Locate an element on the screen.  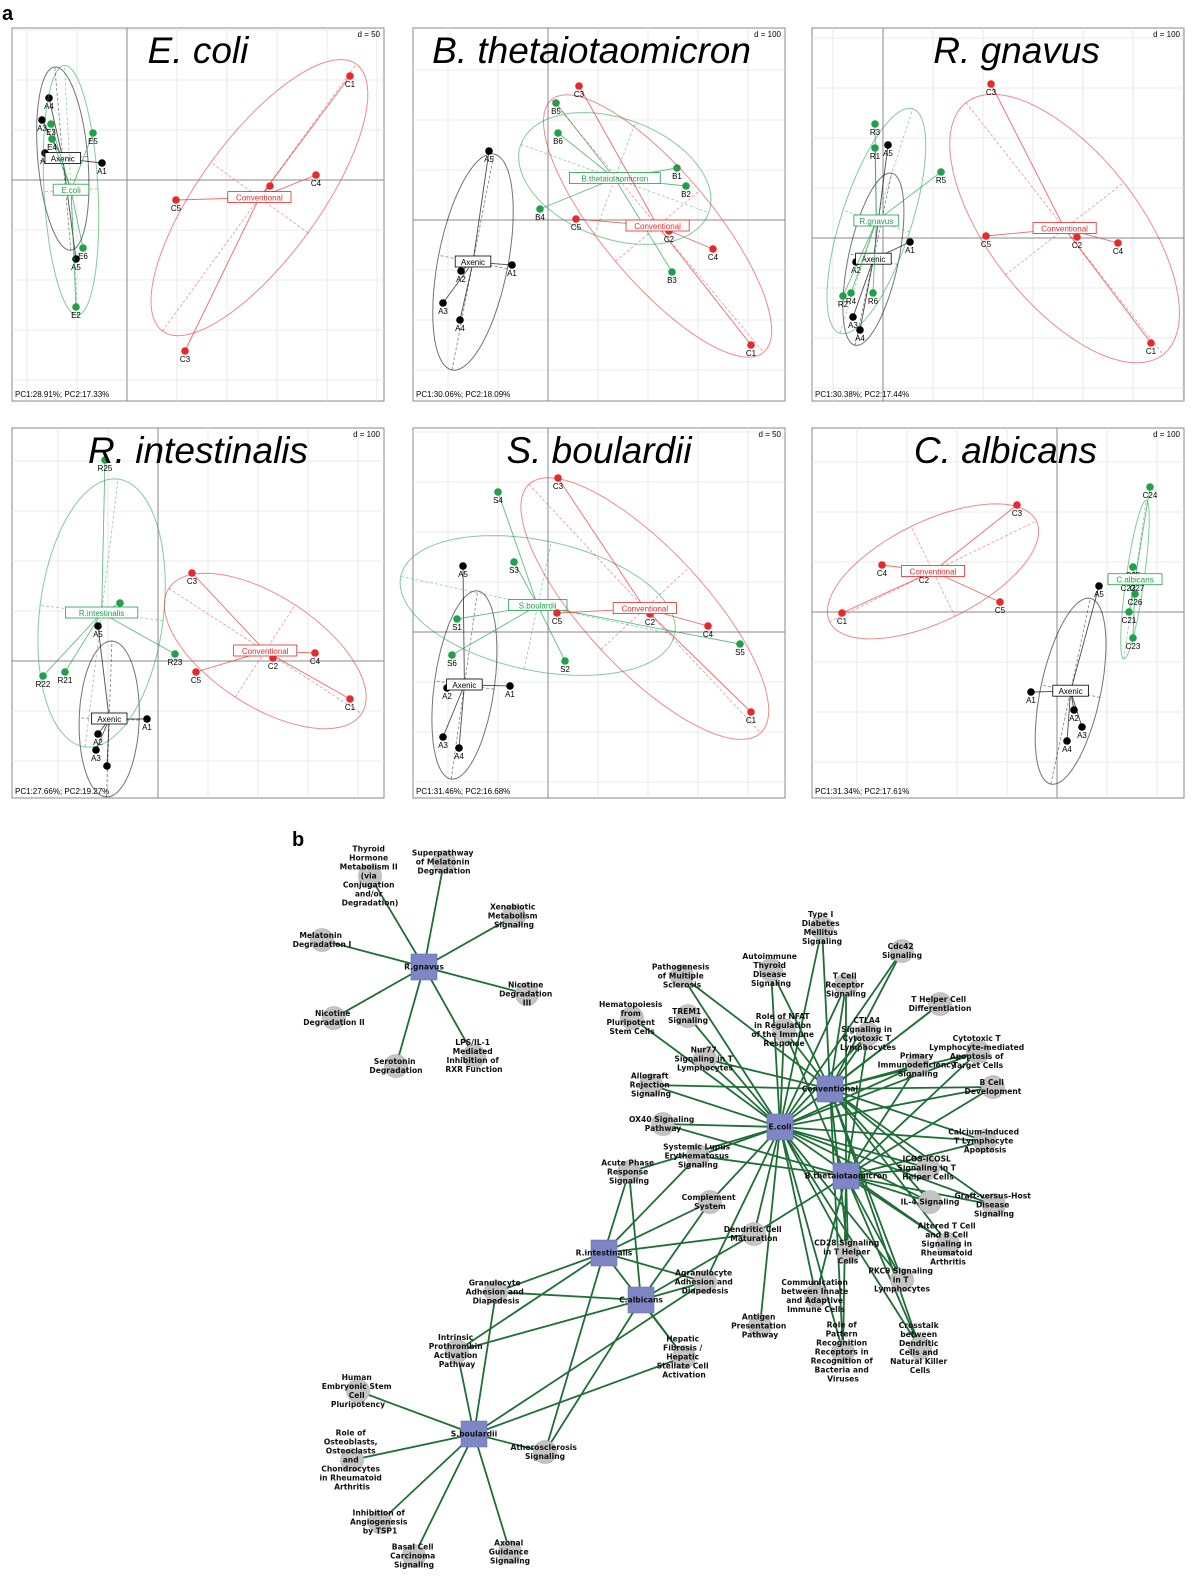
panel-title: B. thetaiotaomicron is located at coordinates (591, 50).